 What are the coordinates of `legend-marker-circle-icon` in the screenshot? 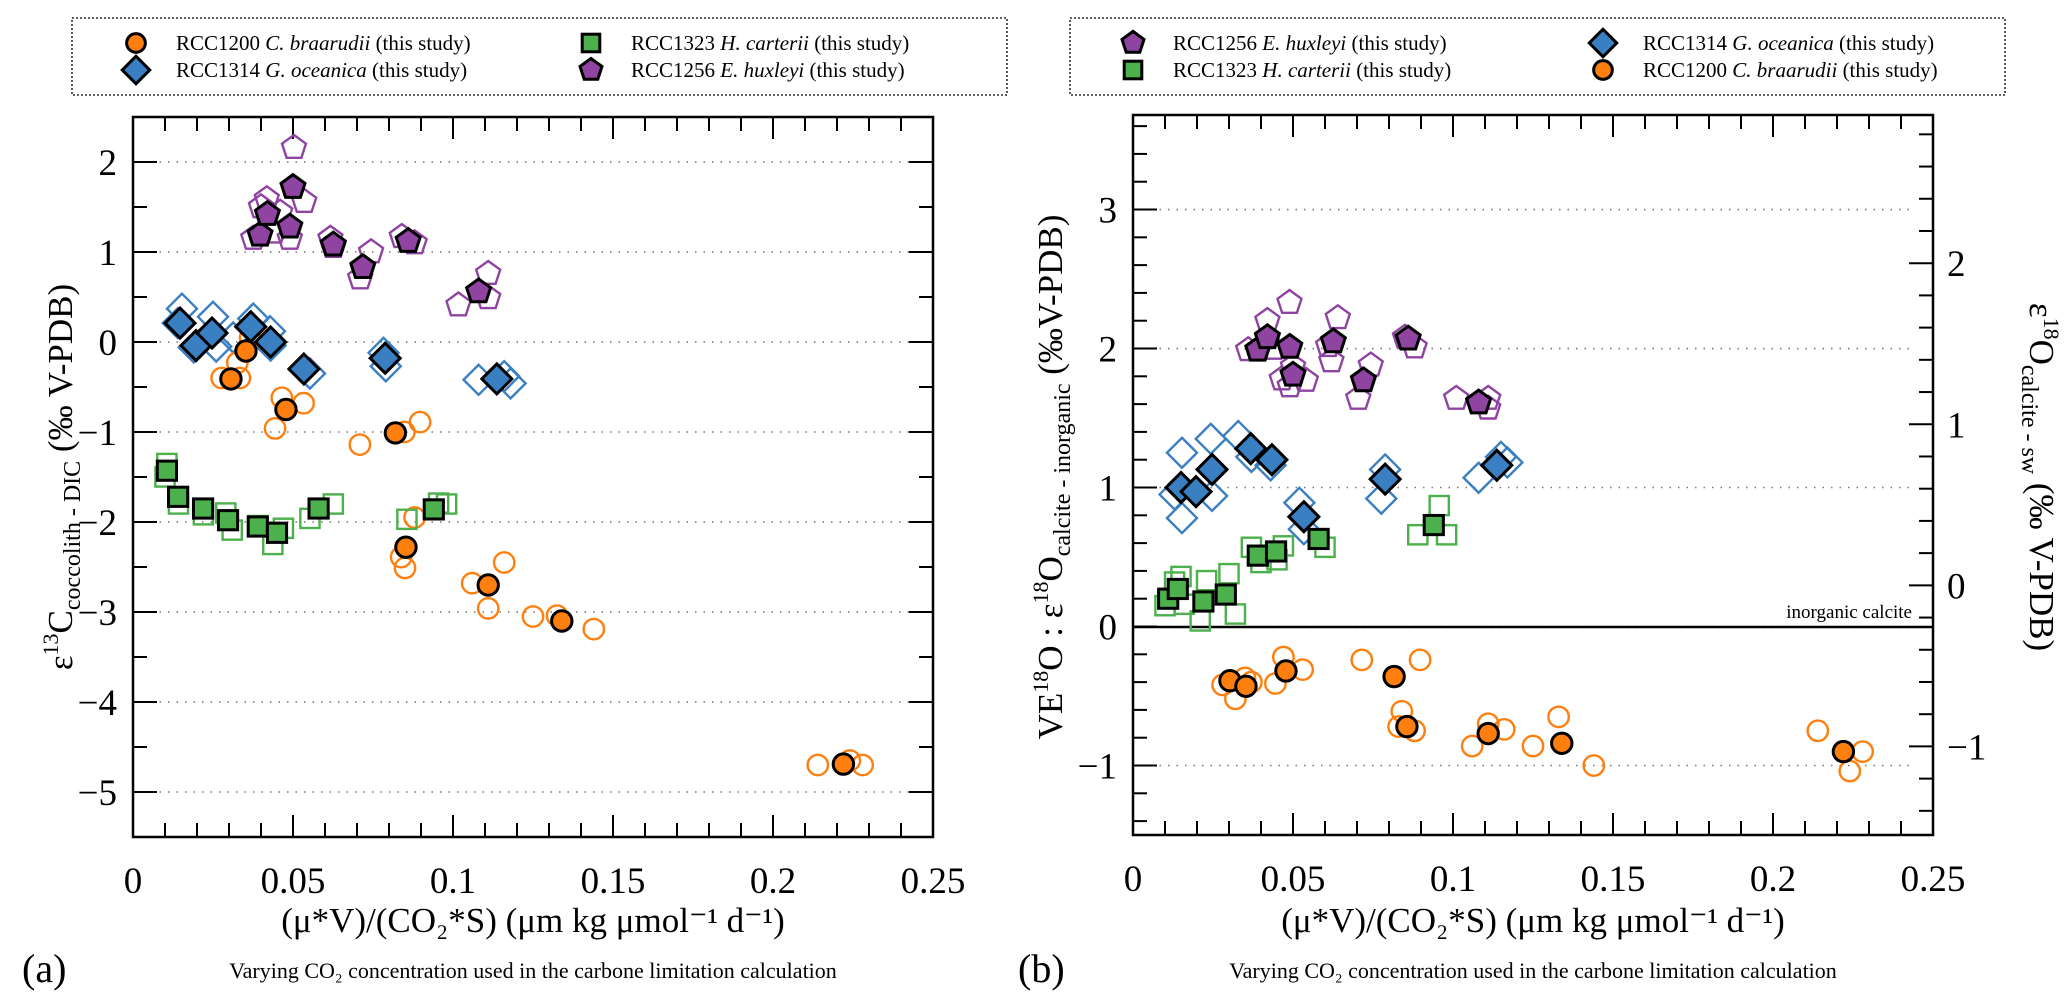 It's located at (1603, 70).